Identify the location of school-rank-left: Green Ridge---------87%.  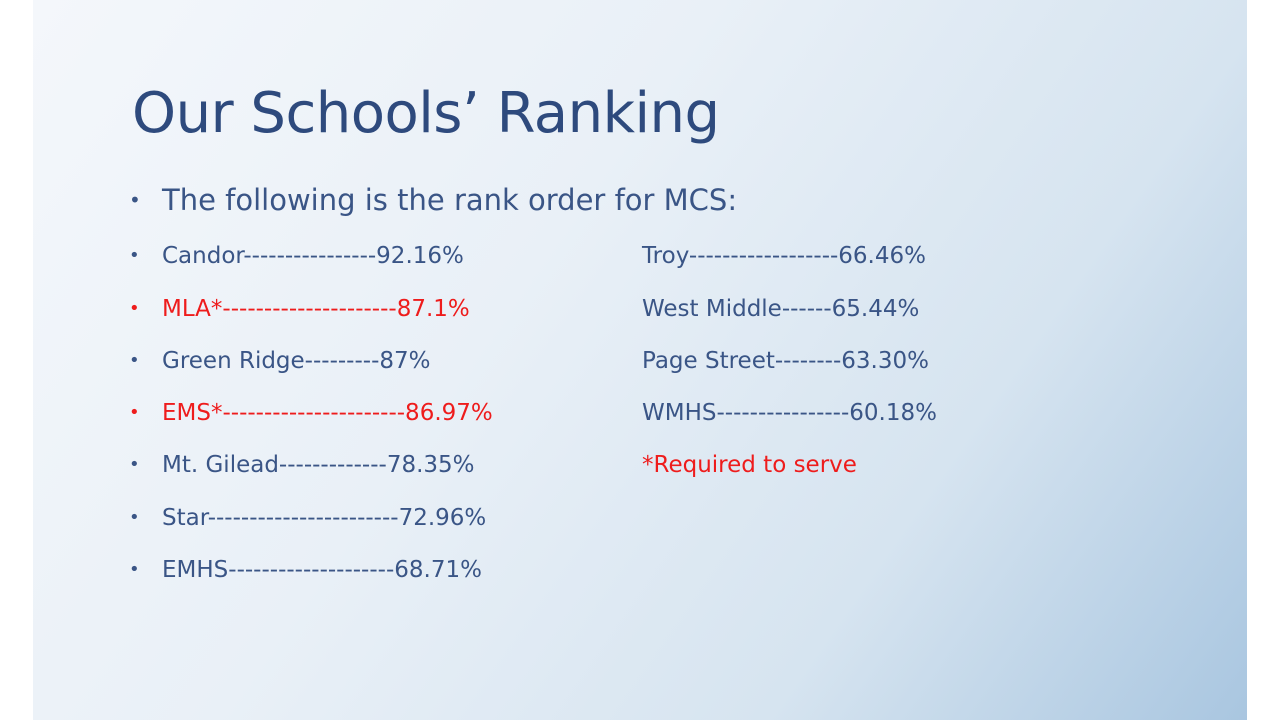
(296, 361).